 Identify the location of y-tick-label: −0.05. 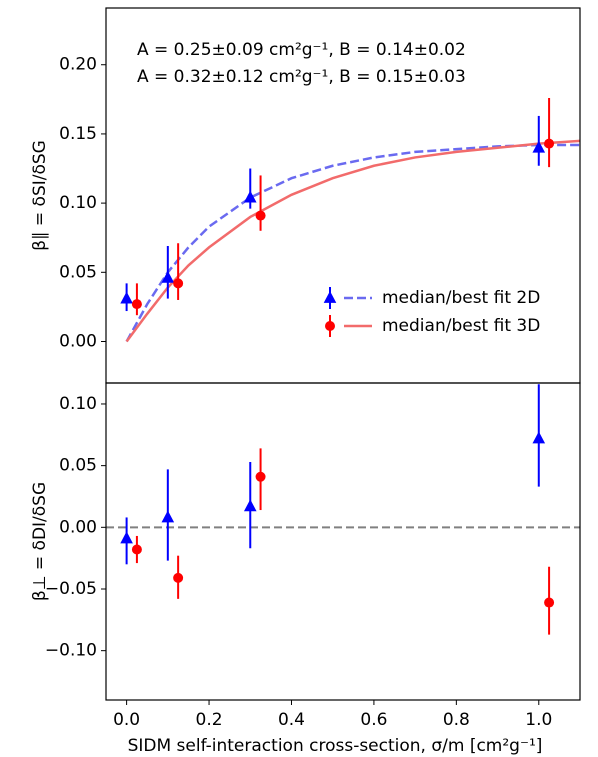
(71, 589).